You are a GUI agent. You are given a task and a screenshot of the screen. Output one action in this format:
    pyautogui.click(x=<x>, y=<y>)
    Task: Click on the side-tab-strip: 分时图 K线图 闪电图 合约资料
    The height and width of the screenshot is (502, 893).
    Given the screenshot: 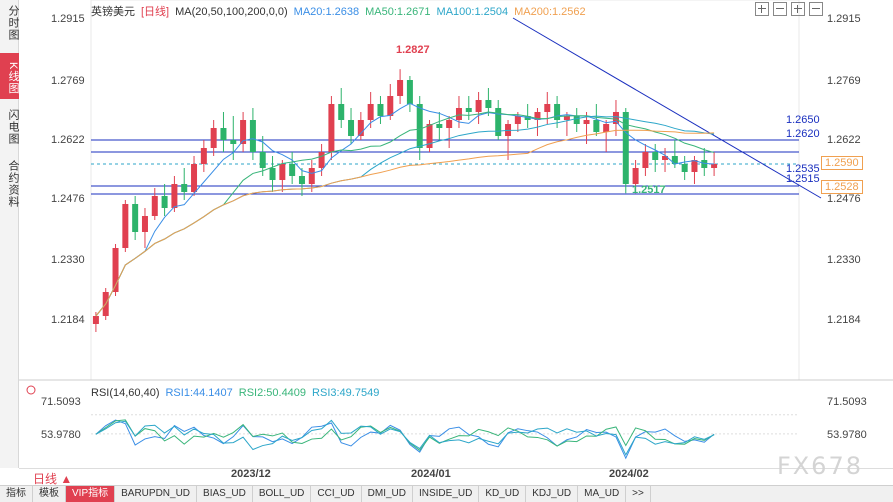 What is the action you would take?
    pyautogui.click(x=9, y=234)
    